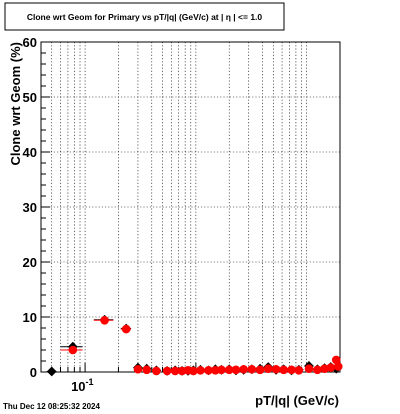 The width and height of the screenshot is (400, 414). Describe the element at coordinates (30, 262) in the screenshot. I see `y-tick-label: 20` at that location.